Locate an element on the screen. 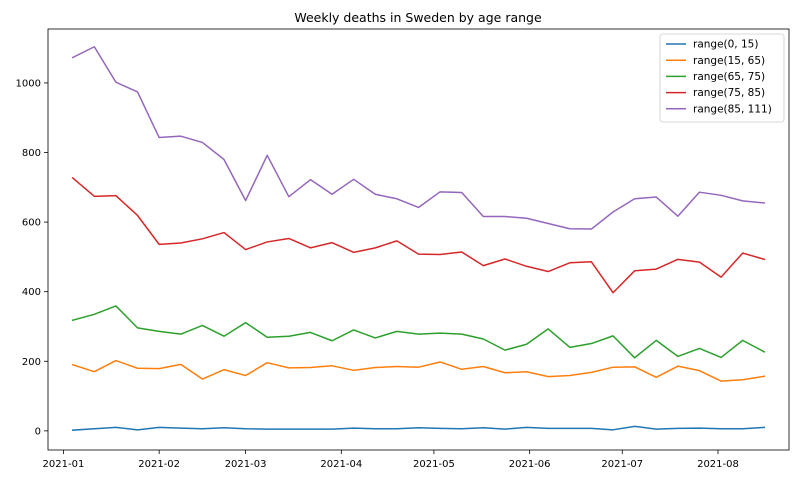 The image size is (800, 480). x-tick-label: 2021-06 is located at coordinates (530, 464).